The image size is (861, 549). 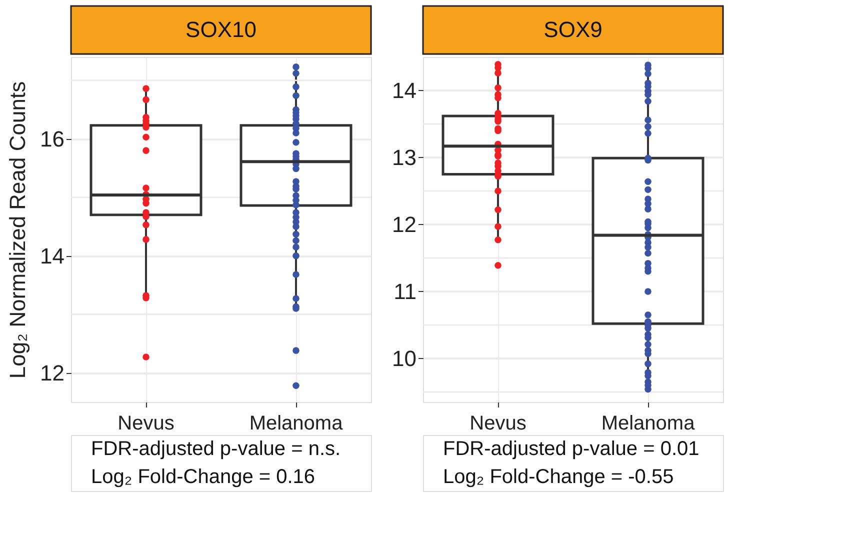 I want to click on y-axis-title: Log₂ Normalized Read Counts, so click(x=17, y=230).